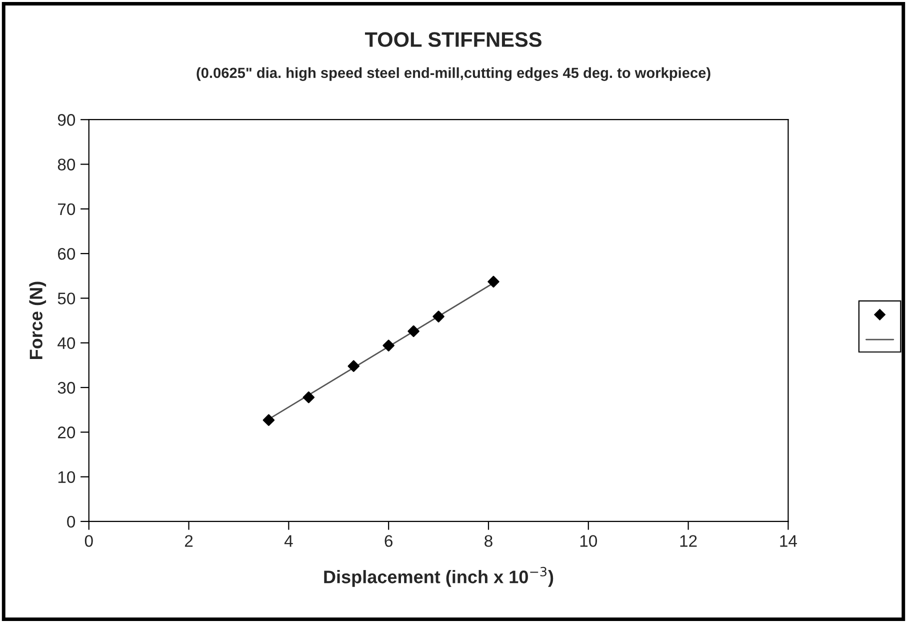 Image resolution: width=907 pixels, height=623 pixels. Describe the element at coordinates (67, 164) in the screenshot. I see `y-tick-label: 80` at that location.